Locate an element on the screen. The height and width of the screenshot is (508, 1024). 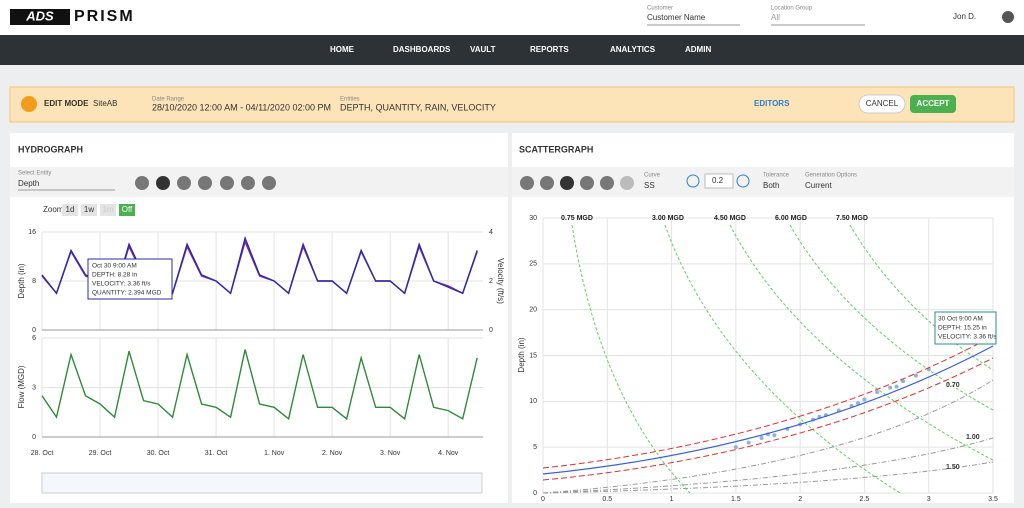
nav-item: REPORTS is located at coordinates (549, 49).